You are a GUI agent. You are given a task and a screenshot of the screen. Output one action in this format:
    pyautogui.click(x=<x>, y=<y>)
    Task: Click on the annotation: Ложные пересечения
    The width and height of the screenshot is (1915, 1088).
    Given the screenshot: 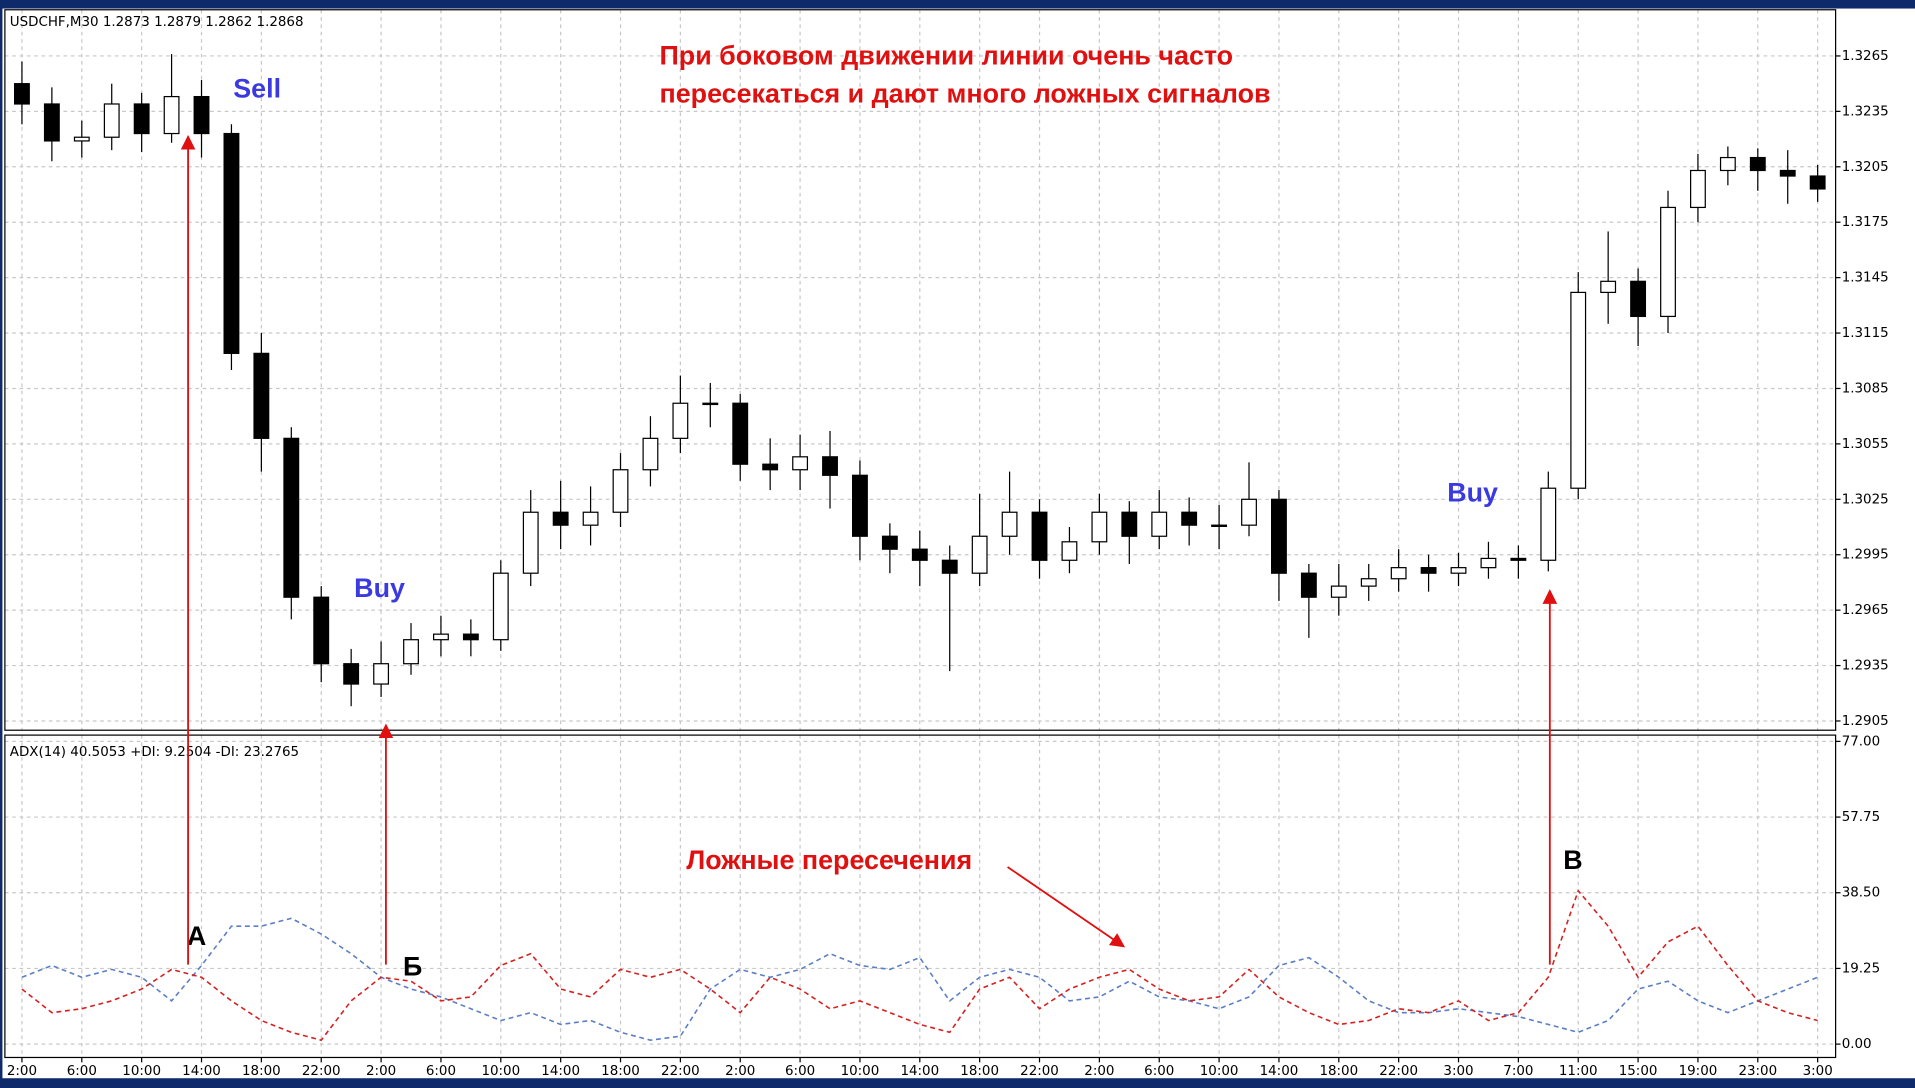 What is the action you would take?
    pyautogui.click(x=829, y=860)
    